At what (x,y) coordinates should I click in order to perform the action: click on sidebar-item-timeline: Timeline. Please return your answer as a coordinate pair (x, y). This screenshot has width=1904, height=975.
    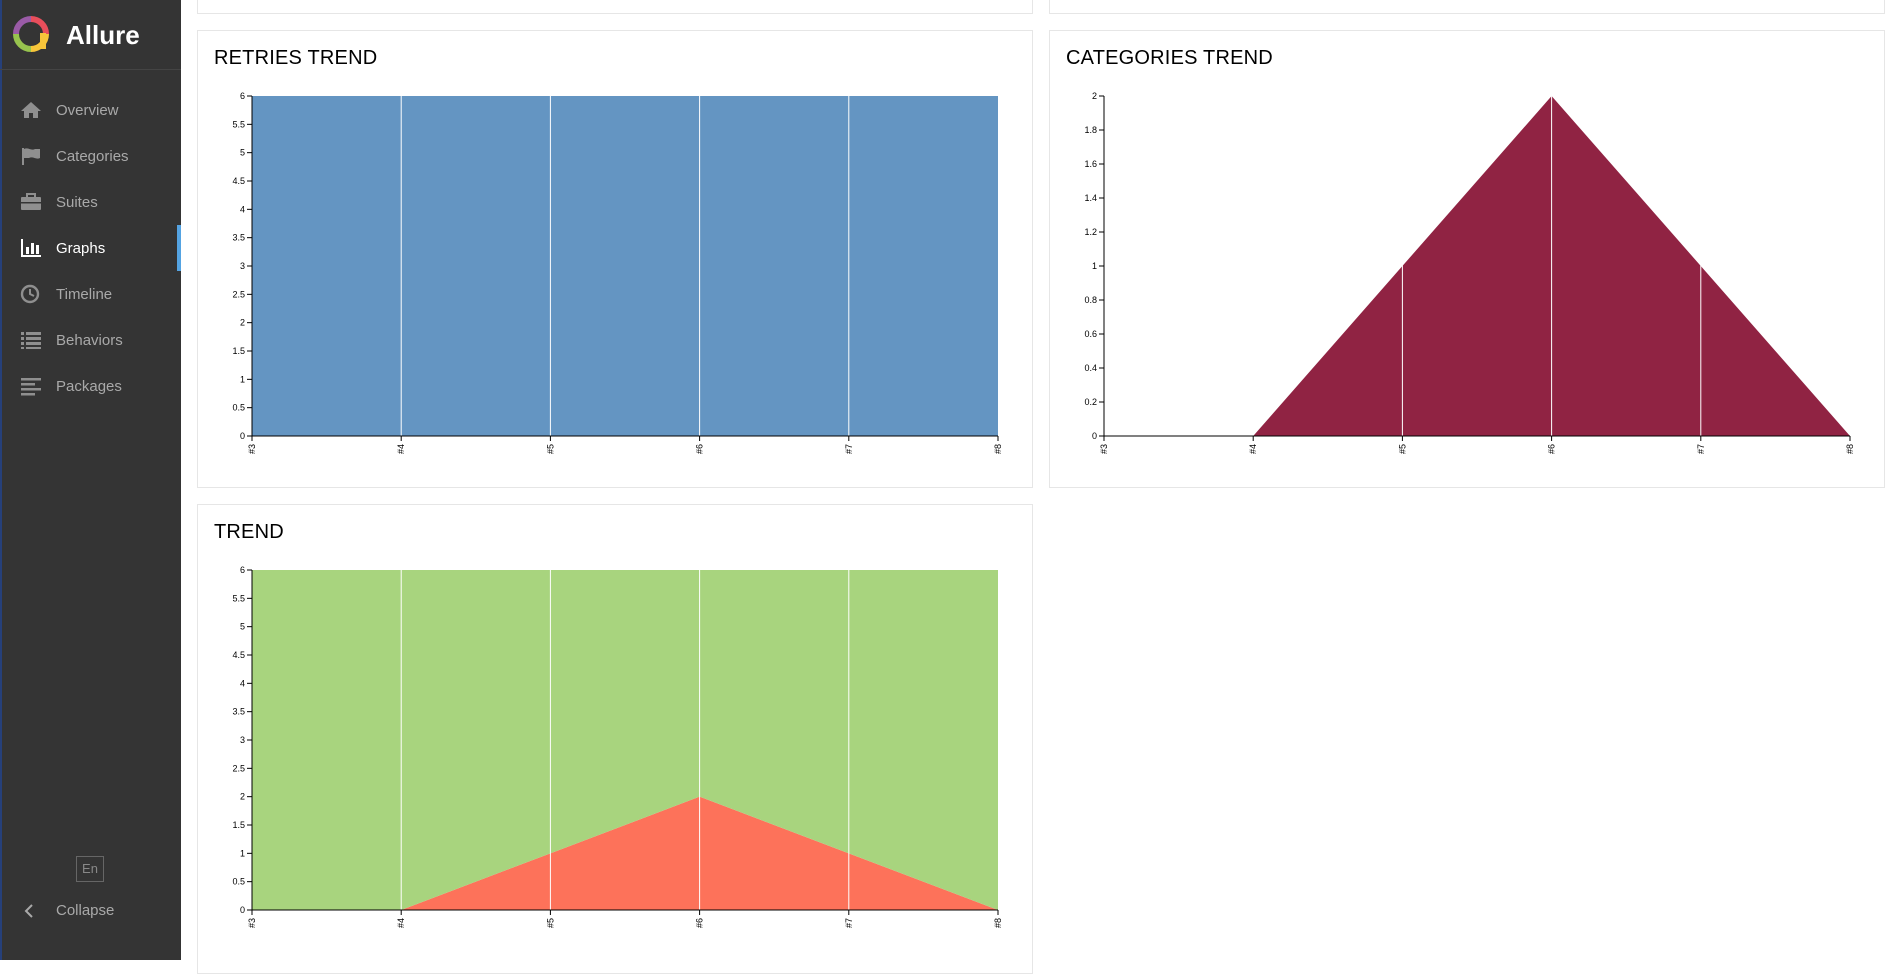
    Looking at the image, I should click on (90, 294).